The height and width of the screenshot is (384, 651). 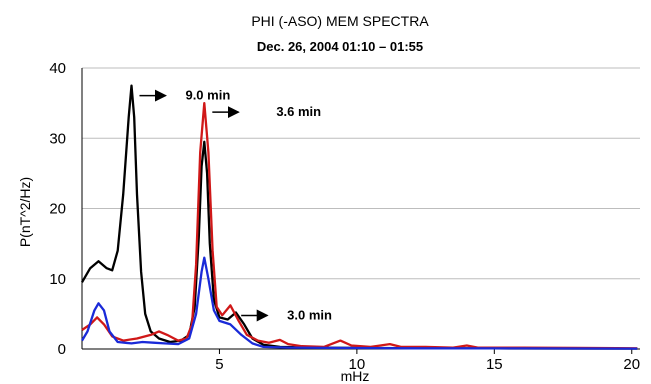 I want to click on y-tick-label: 30, so click(x=57, y=138).